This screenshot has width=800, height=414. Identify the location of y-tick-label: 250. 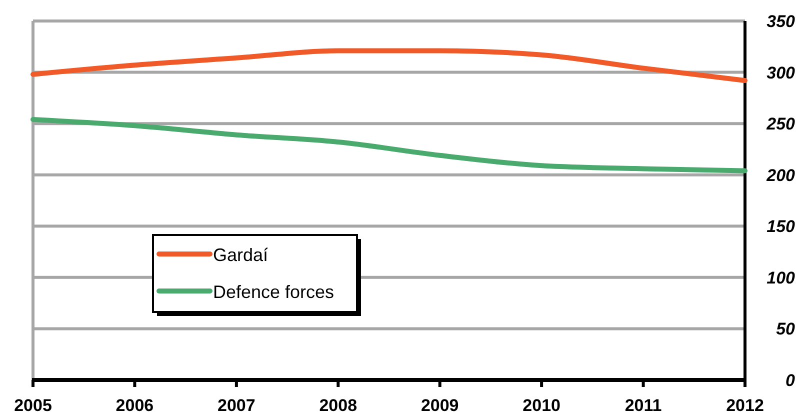
(781, 124).